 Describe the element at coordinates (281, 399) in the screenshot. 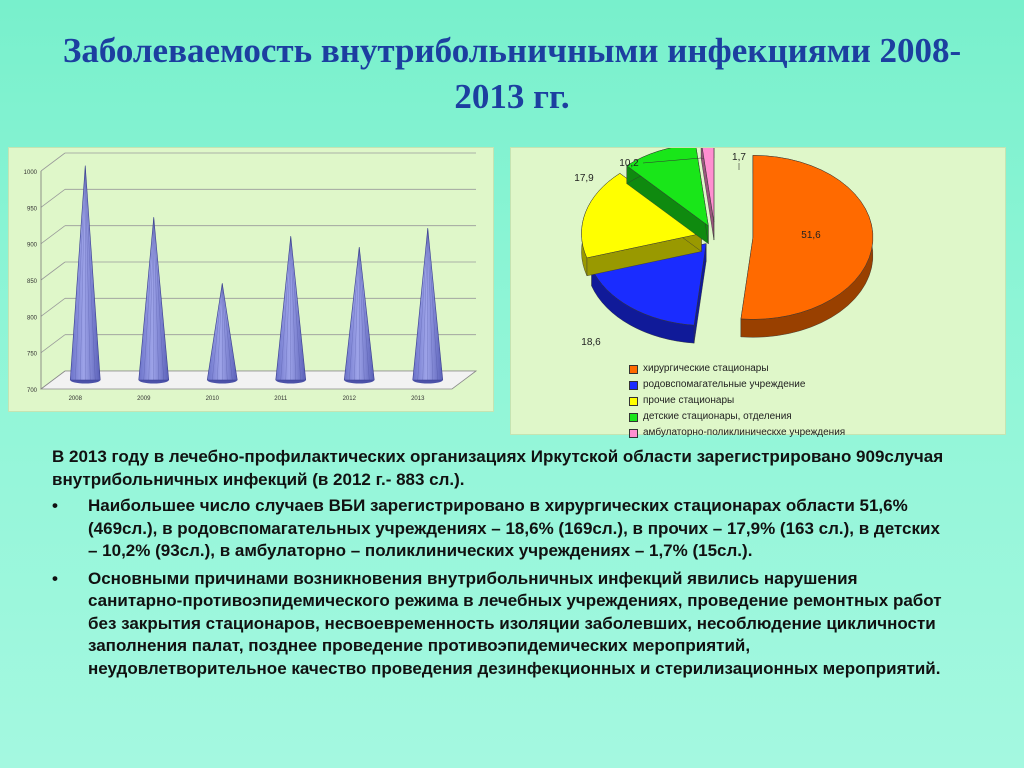

I see `x-tick-label: 2011` at that location.